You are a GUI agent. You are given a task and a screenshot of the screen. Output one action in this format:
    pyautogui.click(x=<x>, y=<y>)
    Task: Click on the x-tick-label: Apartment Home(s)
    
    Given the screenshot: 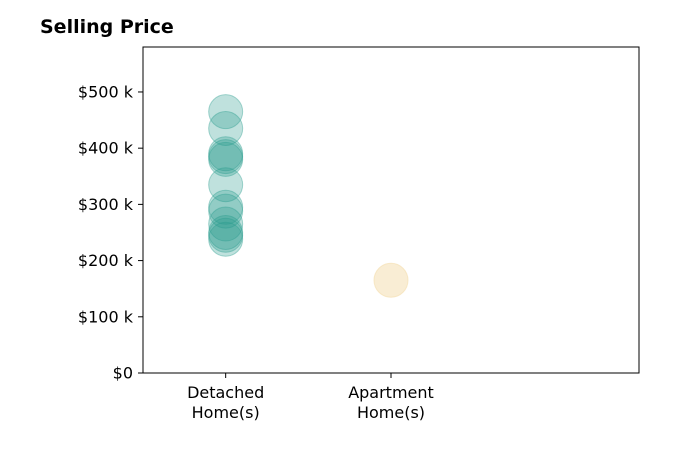 What is the action you would take?
    pyautogui.click(x=391, y=402)
    